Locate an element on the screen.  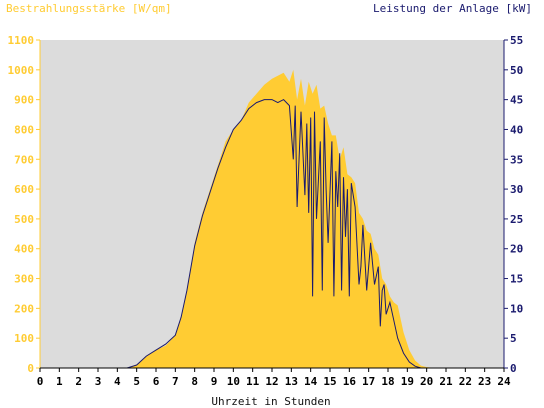
left-tick-label: 0 is located at coordinates (30, 368).